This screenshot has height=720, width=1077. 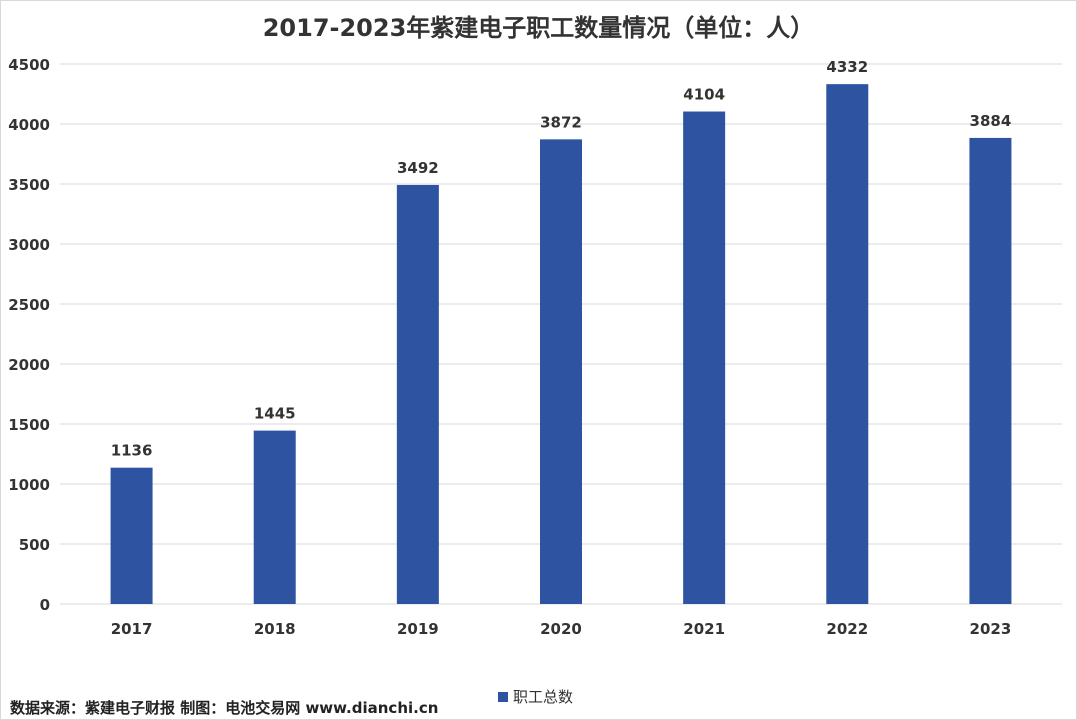 What do you see at coordinates (543, 697) in the screenshot?
I see `legend-label: 职工总数` at bounding box center [543, 697].